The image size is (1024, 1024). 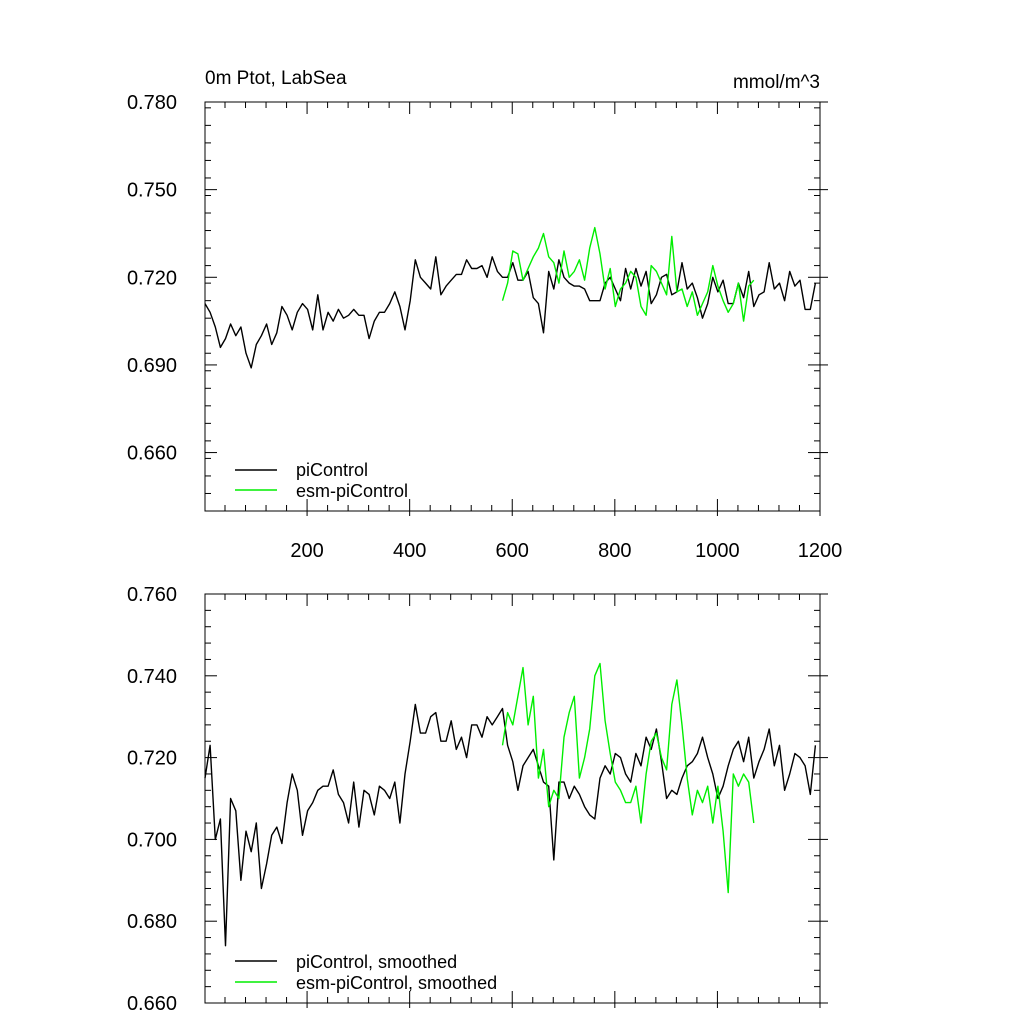 I want to click on top-series-group, so click(x=510, y=297).